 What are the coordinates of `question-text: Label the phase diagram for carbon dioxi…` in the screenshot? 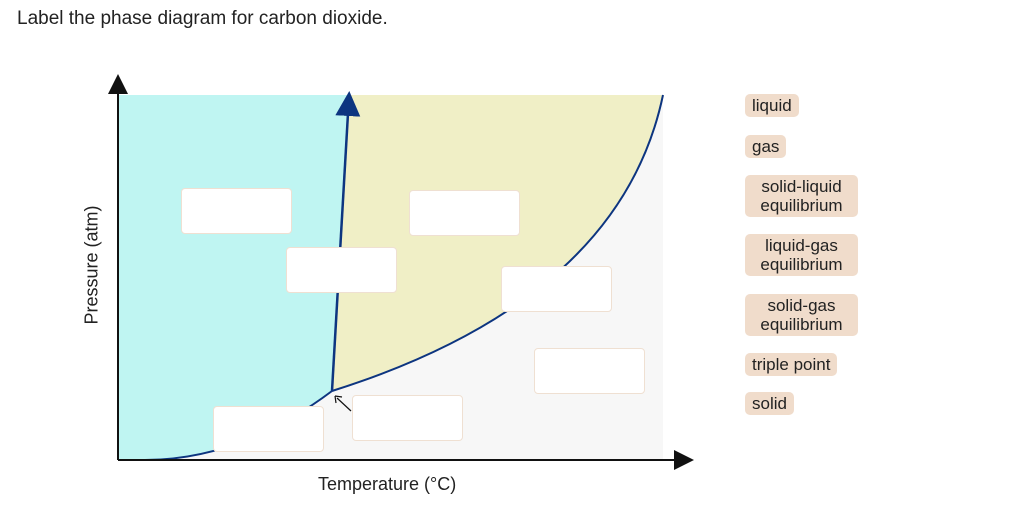 It's located at (202, 18).